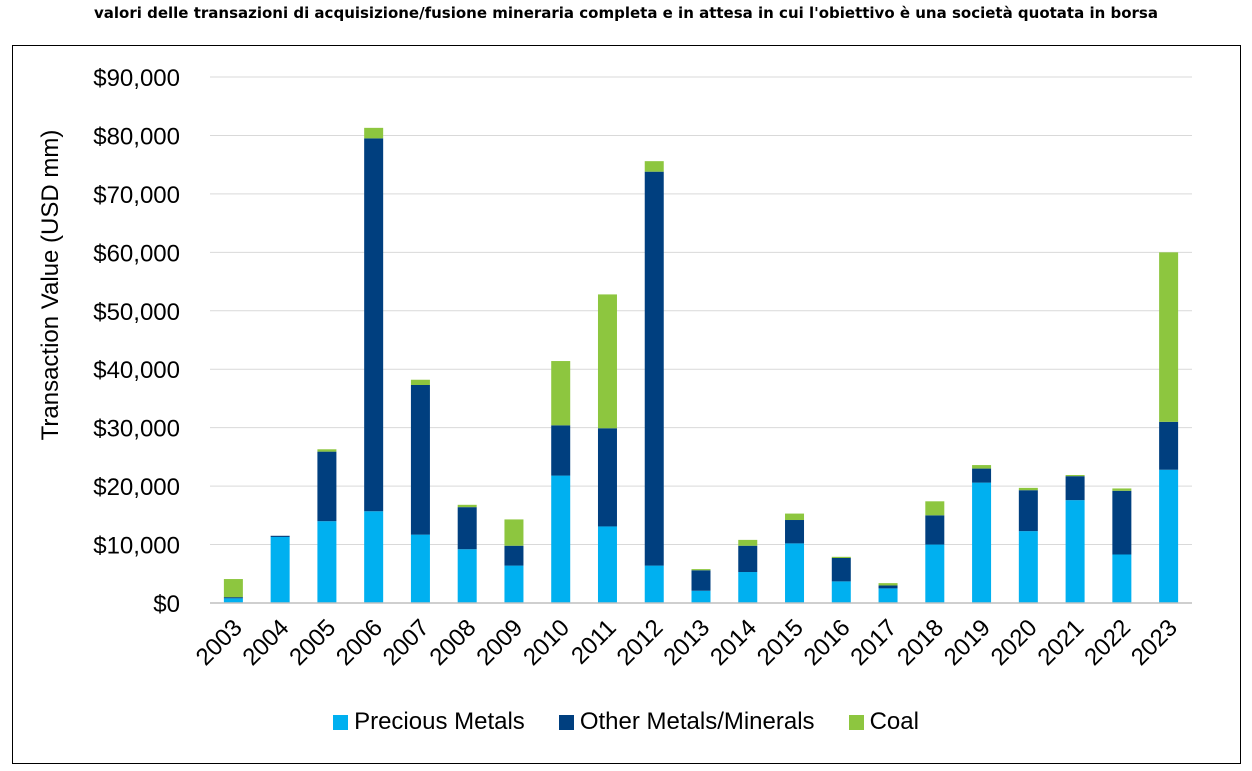  What do you see at coordinates (795, 517) in the screenshot?
I see `bar-2015-coal` at bounding box center [795, 517].